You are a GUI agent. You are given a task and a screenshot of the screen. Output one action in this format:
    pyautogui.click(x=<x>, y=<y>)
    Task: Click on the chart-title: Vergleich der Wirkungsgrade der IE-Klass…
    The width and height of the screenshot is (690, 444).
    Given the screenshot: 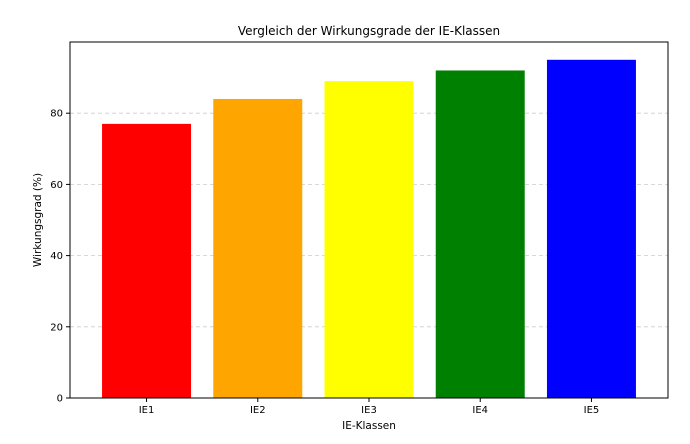 What is the action you would take?
    pyautogui.click(x=369, y=31)
    